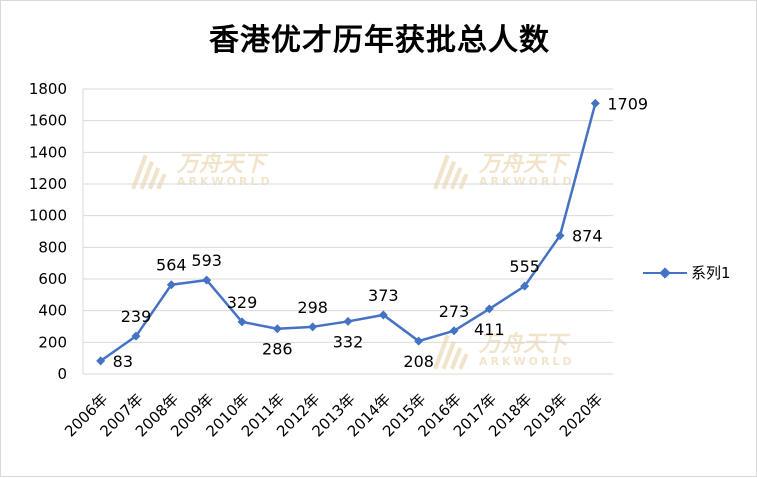 The image size is (757, 478). What do you see at coordinates (454, 311) in the screenshot?
I see `data-label: 273` at bounding box center [454, 311].